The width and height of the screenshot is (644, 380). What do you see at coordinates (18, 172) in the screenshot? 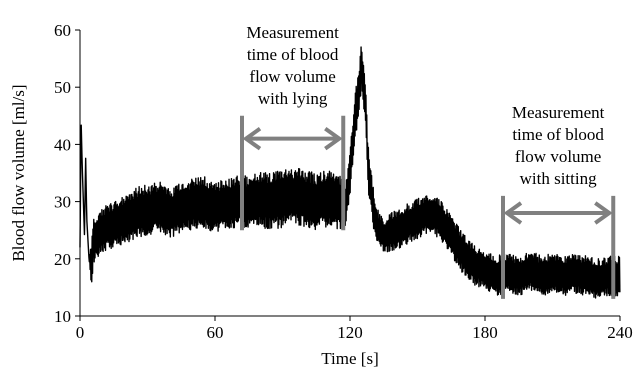
I see `y-axis-title: Blood flow volume [ml/s]` at bounding box center [18, 172].